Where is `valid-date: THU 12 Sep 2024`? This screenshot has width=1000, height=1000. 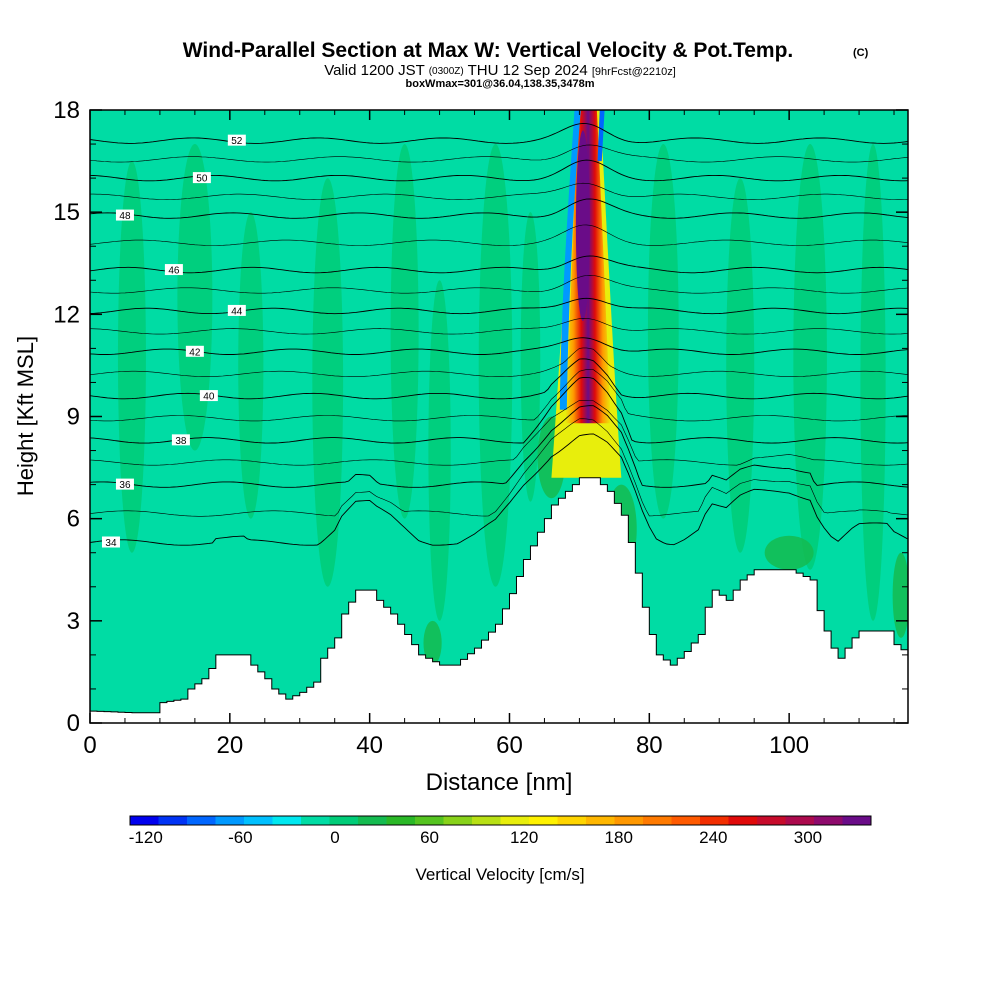 valid-date: THU 12 Sep 2024 is located at coordinates (528, 70).